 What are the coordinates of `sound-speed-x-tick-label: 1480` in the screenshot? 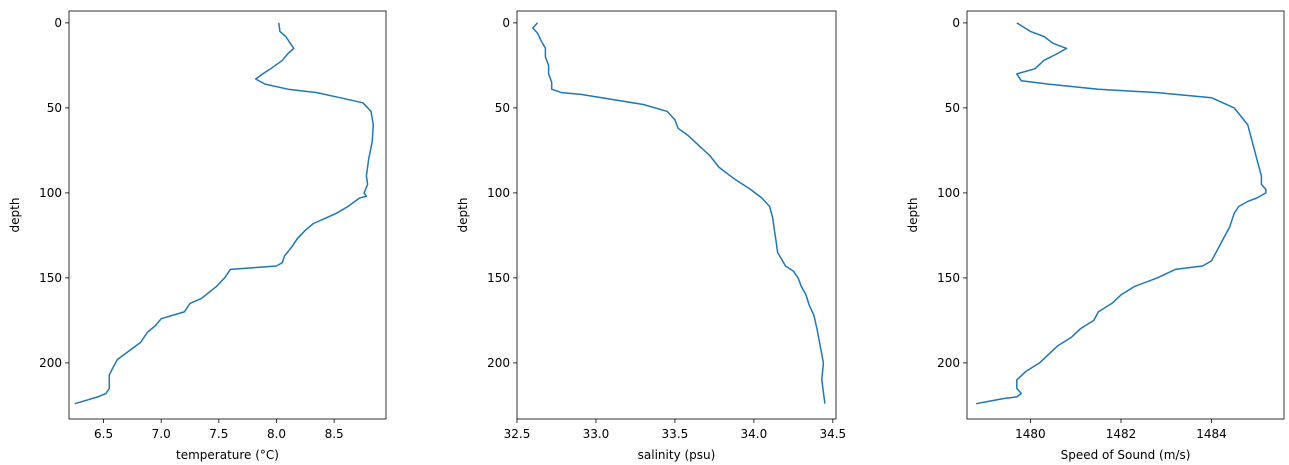 It's located at (1030, 434).